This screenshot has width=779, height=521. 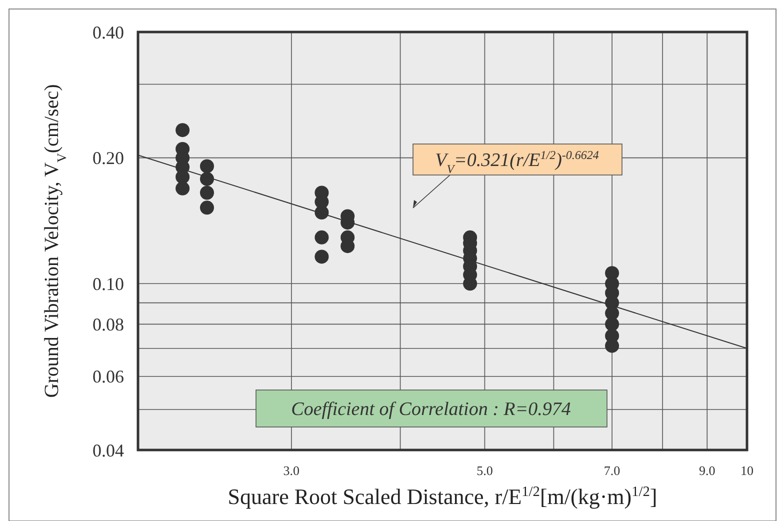 I want to click on y-tick-label: 0.20, so click(x=108, y=158).